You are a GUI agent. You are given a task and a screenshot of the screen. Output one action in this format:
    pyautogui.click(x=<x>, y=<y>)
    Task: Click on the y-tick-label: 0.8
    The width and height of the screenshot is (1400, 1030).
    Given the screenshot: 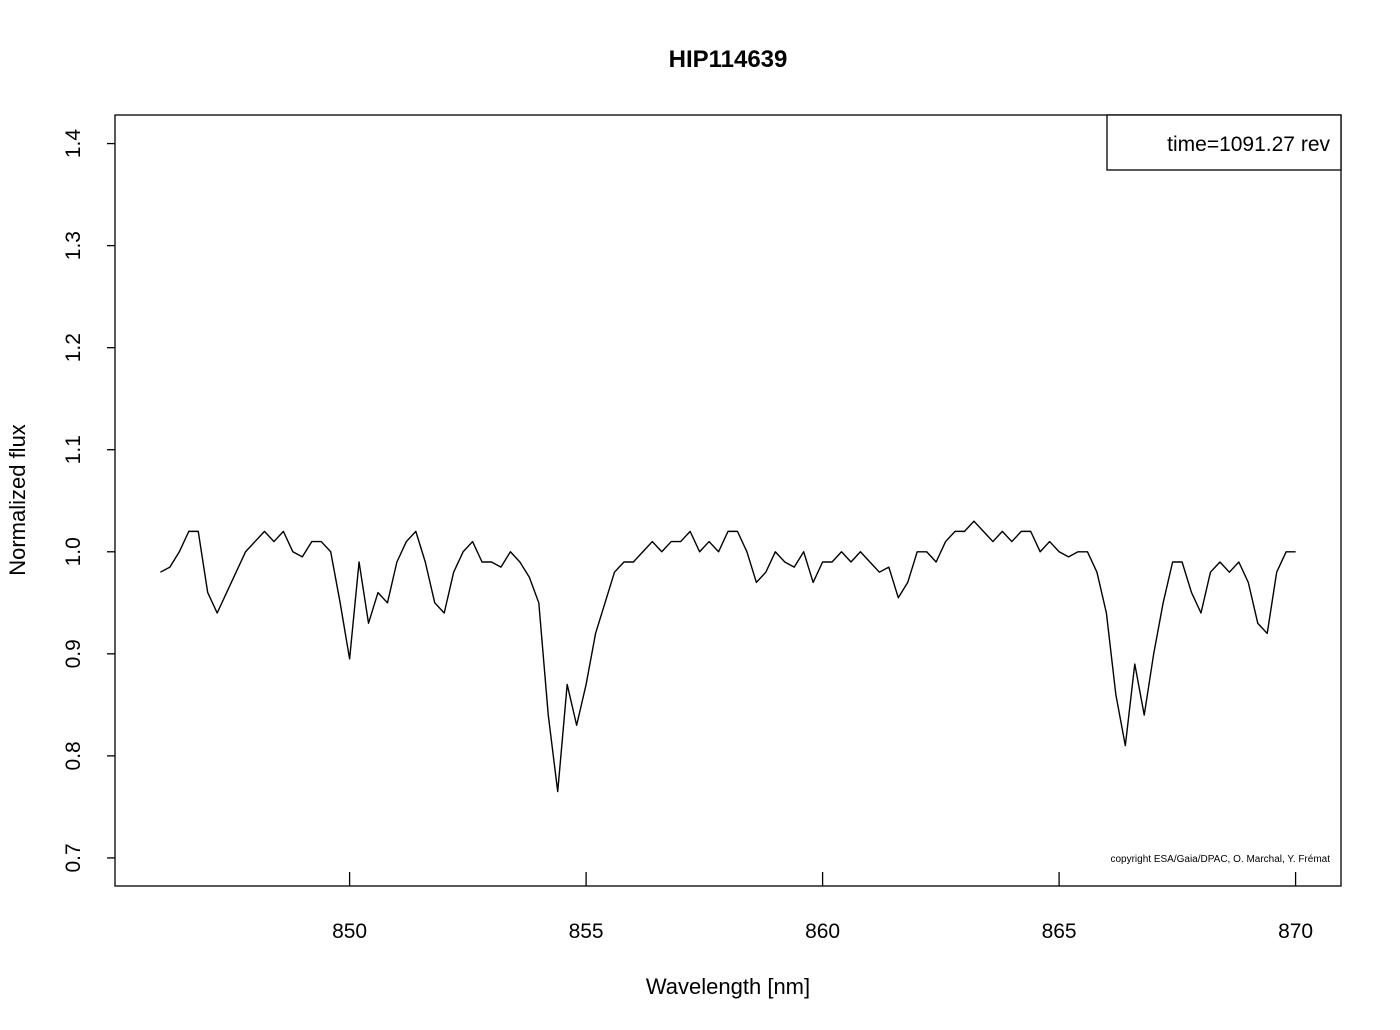 What is the action you would take?
    pyautogui.click(x=73, y=755)
    